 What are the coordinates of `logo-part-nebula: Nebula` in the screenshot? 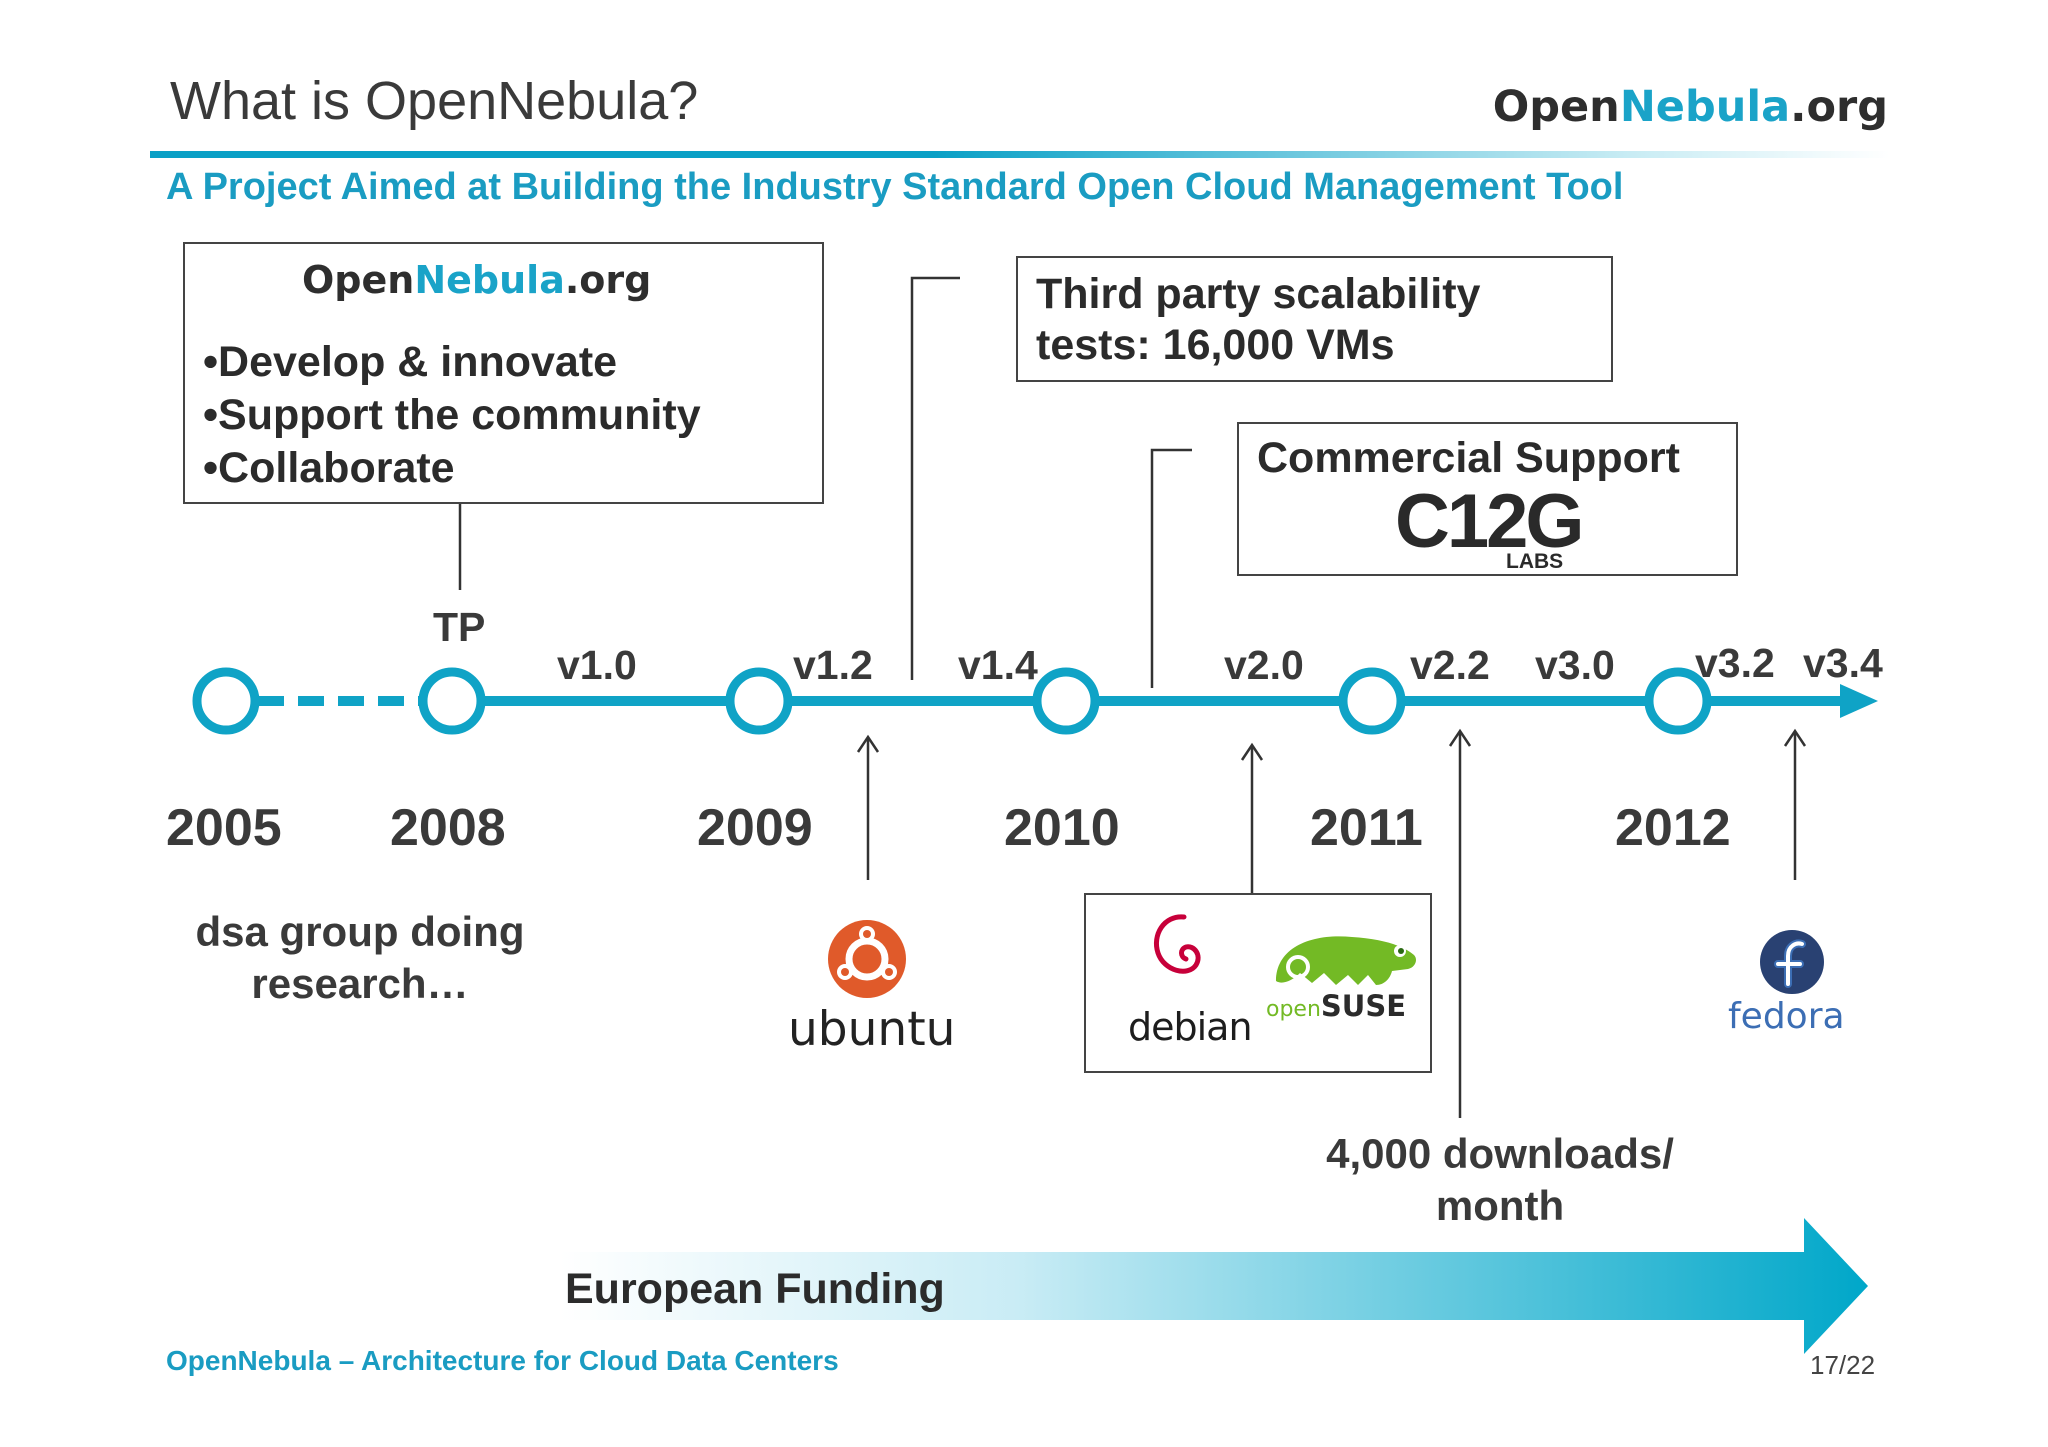 It's located at (1705, 107).